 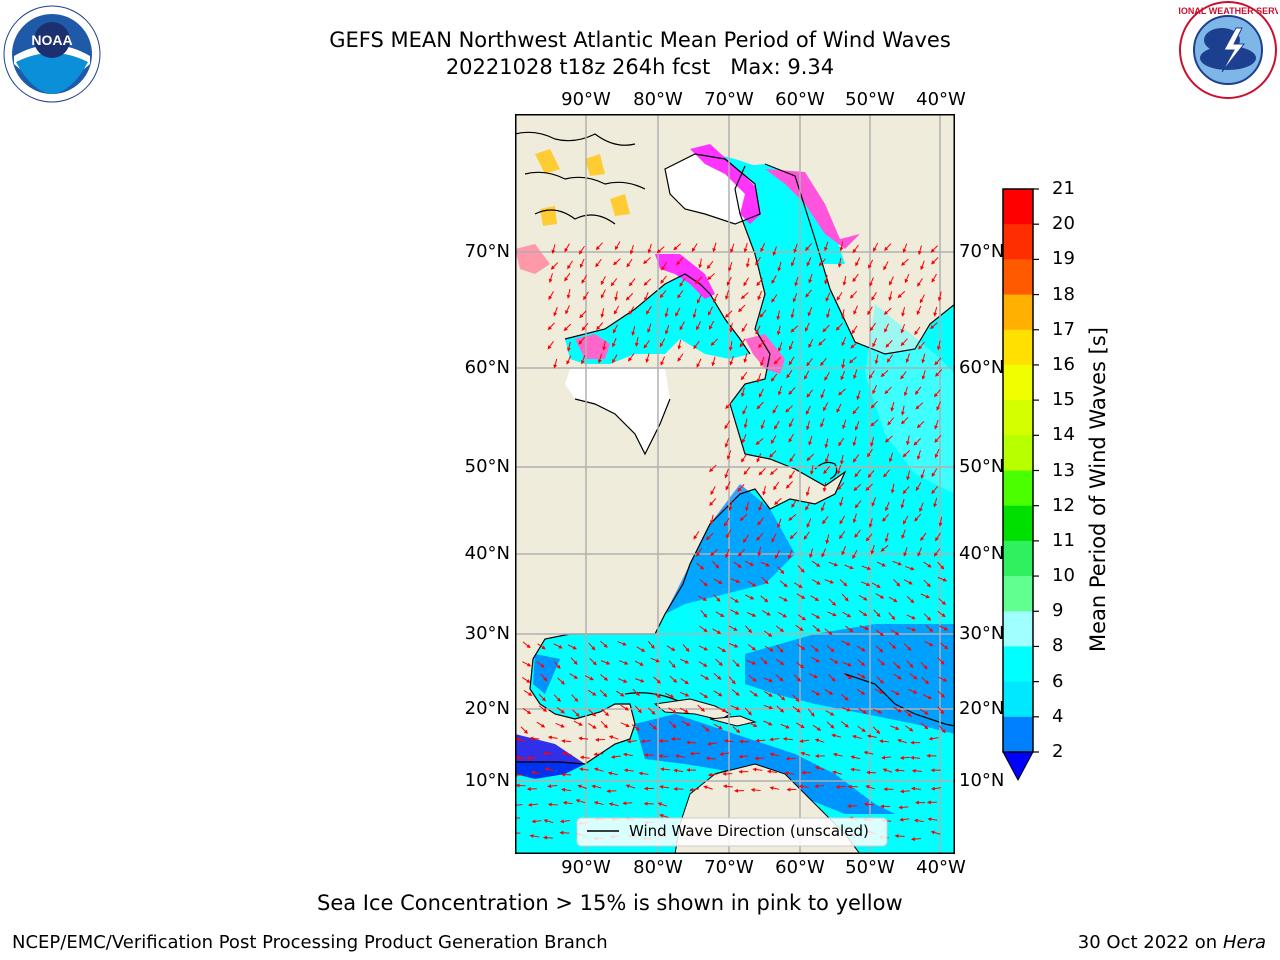 I want to click on colorbar-tick-label: 14, so click(x=1063, y=435).